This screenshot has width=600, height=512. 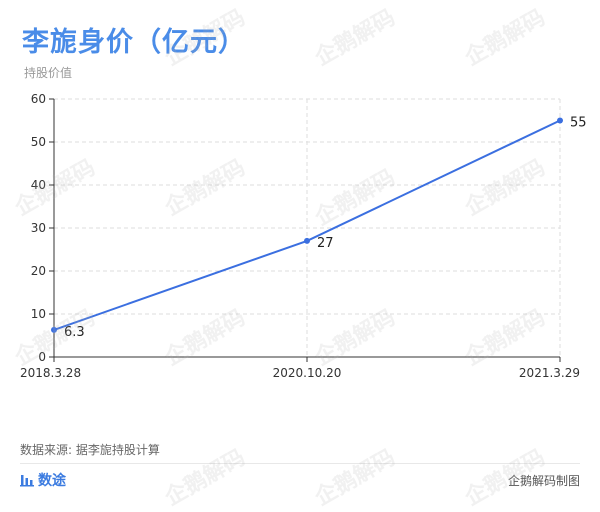 What do you see at coordinates (38, 142) in the screenshot?
I see `y-tick-label: 50` at bounding box center [38, 142].